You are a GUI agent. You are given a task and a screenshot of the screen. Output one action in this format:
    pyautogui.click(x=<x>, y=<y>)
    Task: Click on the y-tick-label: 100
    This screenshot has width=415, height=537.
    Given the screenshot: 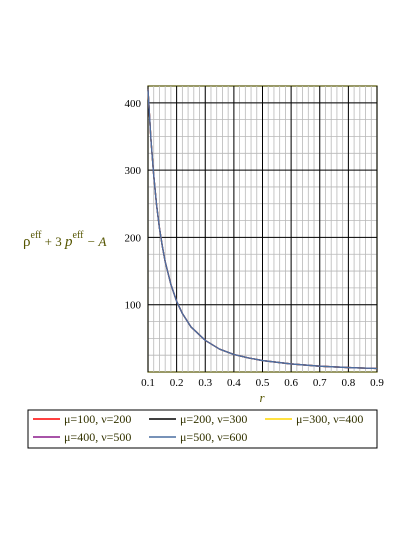 What is the action you would take?
    pyautogui.click(x=133, y=306)
    